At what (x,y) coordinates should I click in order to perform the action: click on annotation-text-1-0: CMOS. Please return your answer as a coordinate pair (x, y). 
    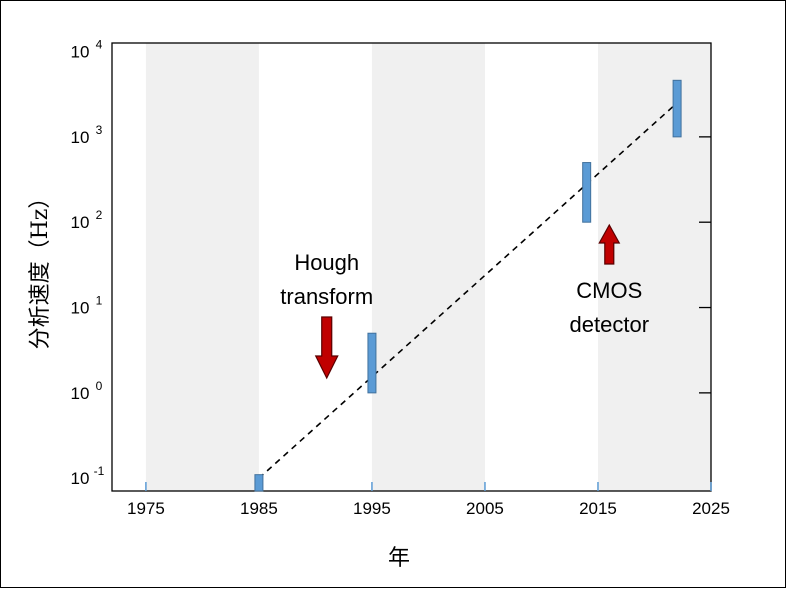
    Looking at the image, I should click on (609, 290).